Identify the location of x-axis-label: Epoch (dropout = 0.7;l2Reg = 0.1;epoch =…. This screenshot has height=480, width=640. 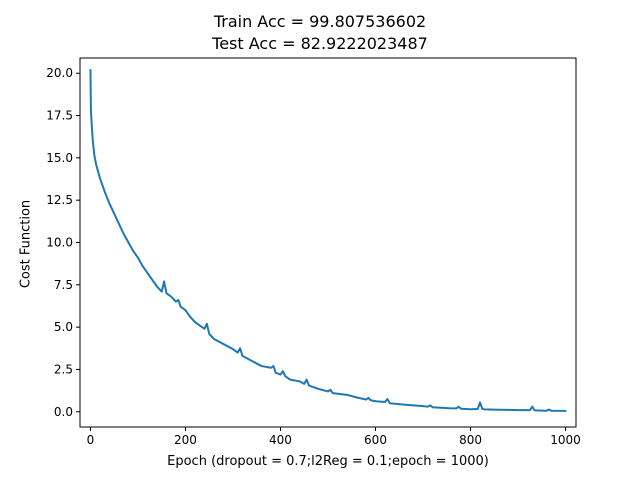
(328, 461).